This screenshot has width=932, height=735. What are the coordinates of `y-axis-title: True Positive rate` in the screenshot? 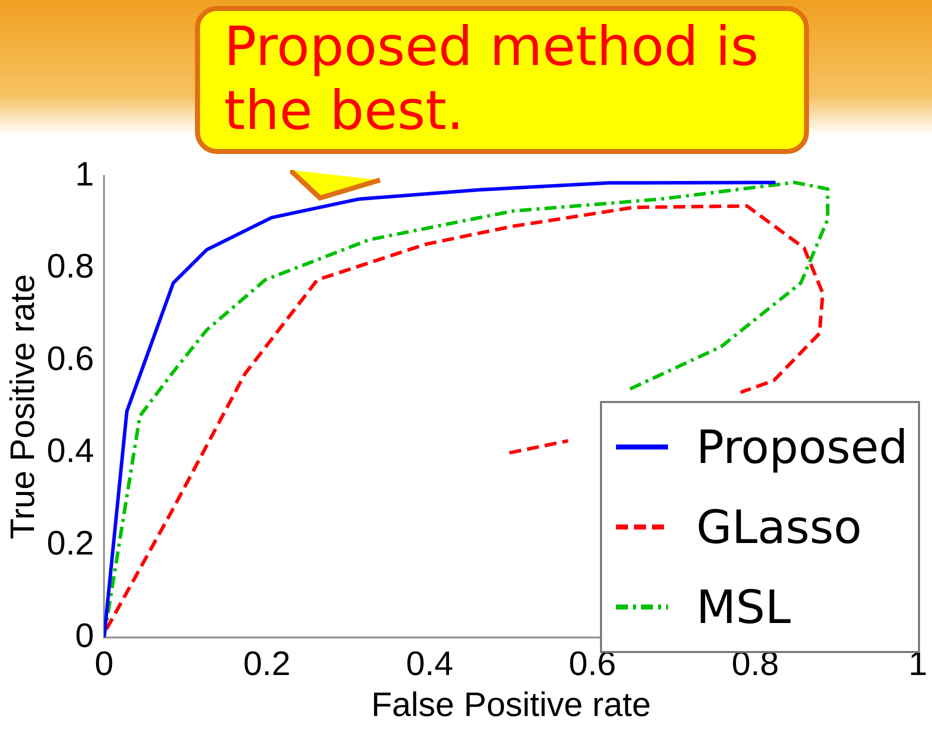 It's located at (23, 407).